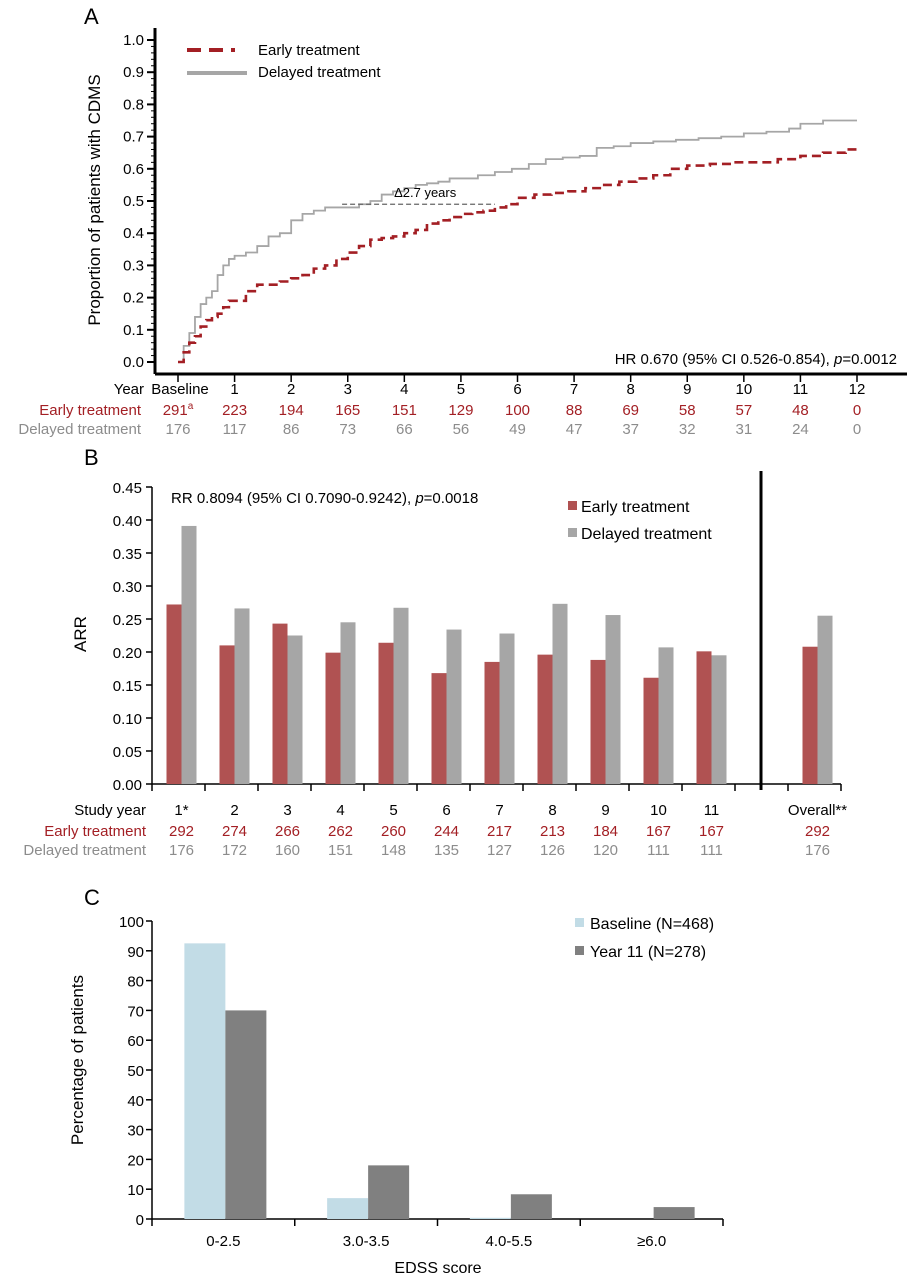 The height and width of the screenshot is (1280, 907). I want to click on risk-table-value: 24, so click(800, 429).